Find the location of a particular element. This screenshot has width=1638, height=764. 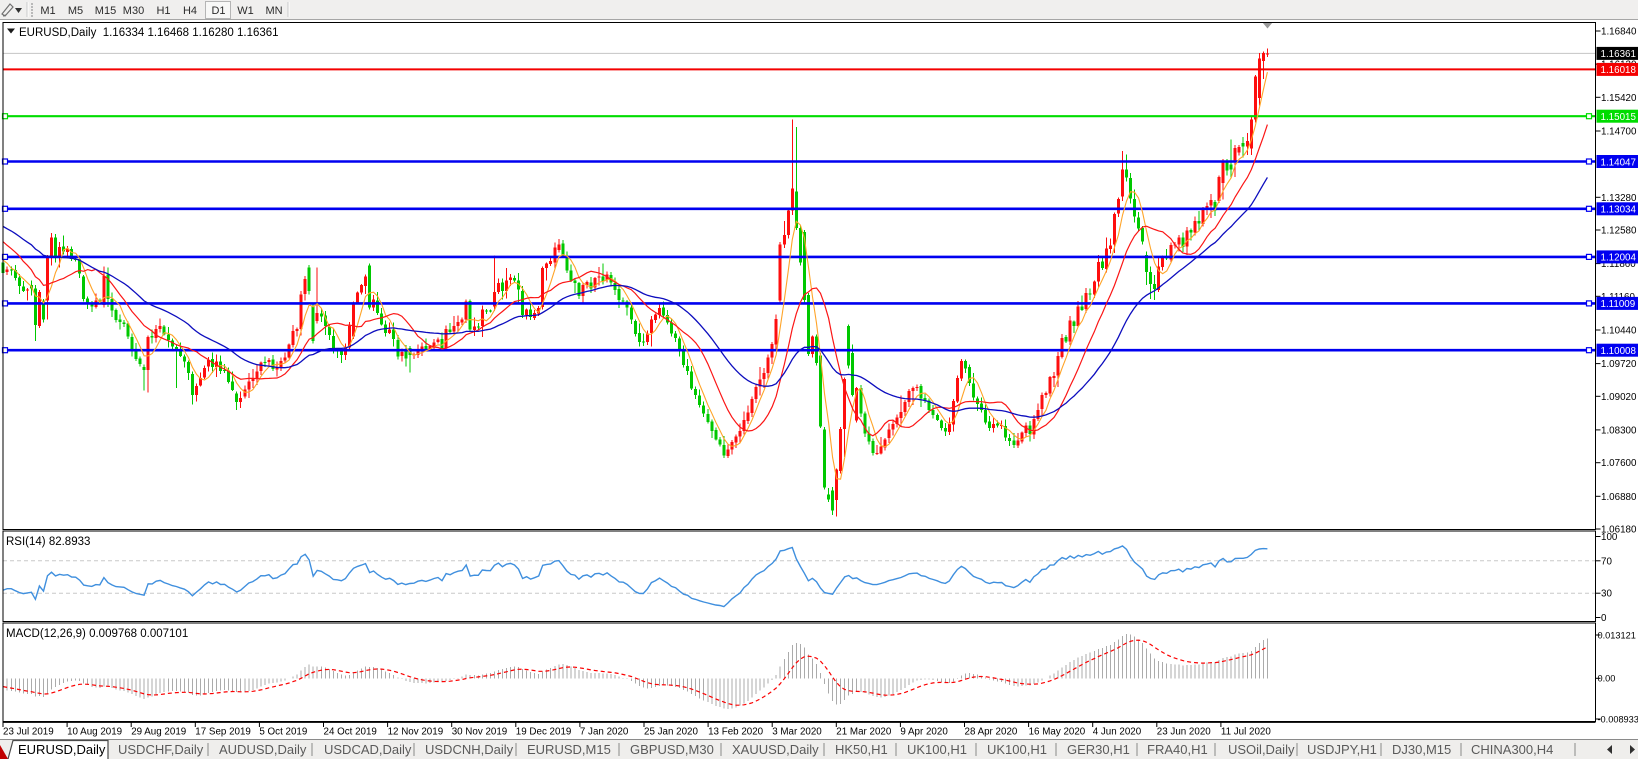

svg-text: 16 May 2020 is located at coordinates (1057, 732).